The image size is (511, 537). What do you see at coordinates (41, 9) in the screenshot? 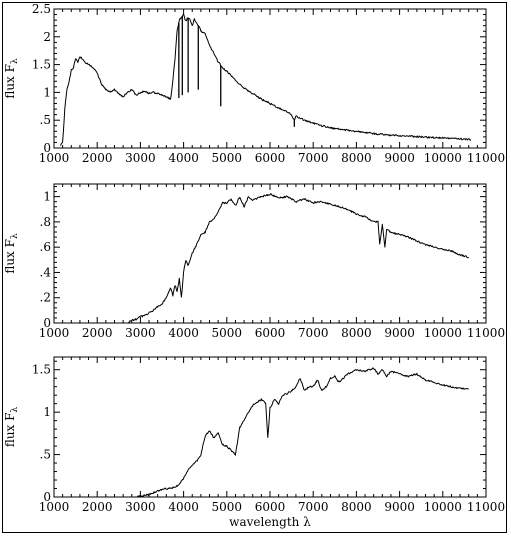
I see `y-tick-label: 2.5` at bounding box center [41, 9].